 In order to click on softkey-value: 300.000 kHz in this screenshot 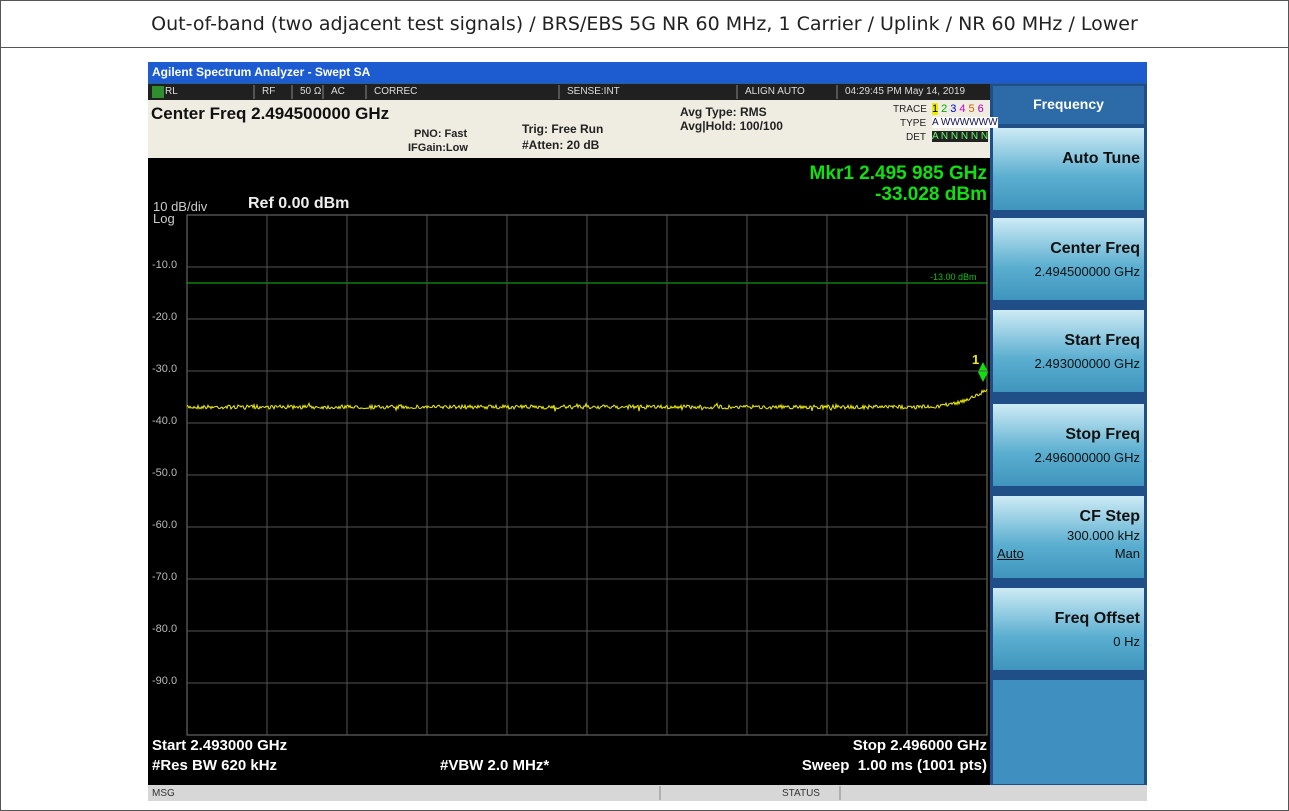, I will do `click(1103, 535)`.